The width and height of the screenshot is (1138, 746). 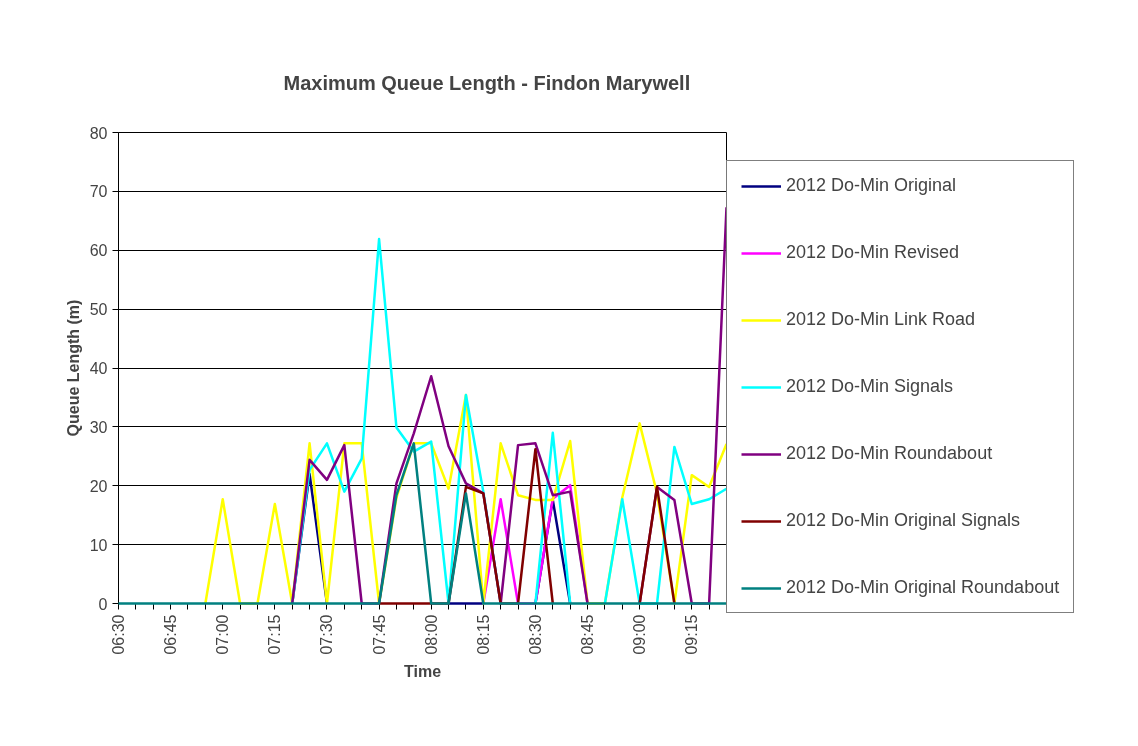 I want to click on y-tick-label: 10, so click(x=98, y=545).